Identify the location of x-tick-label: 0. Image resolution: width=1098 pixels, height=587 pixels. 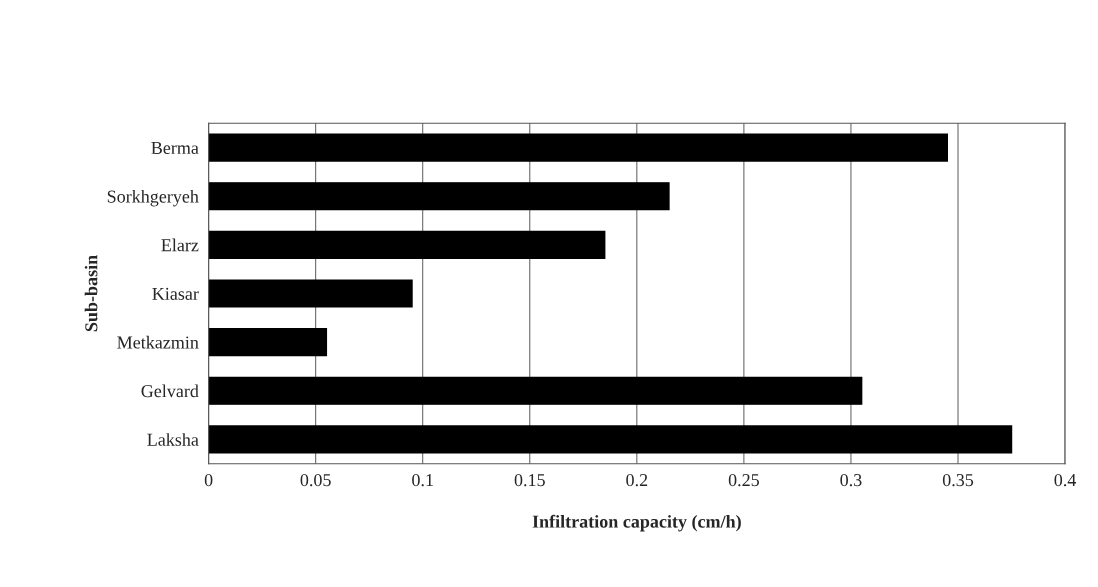
(208, 480).